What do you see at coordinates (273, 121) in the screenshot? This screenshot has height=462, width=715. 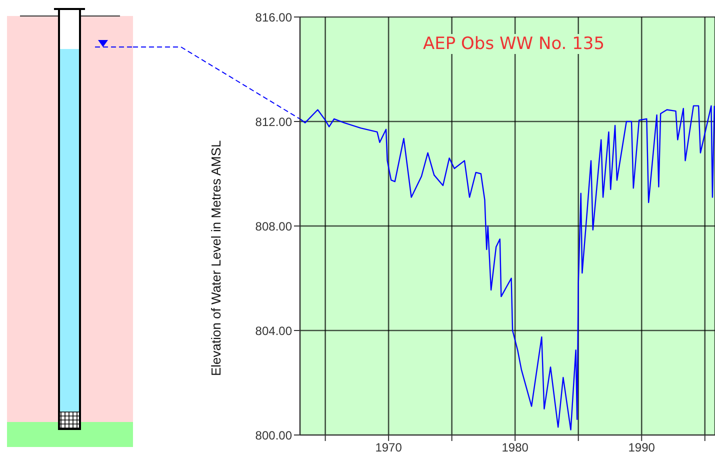 I see `y-tick-label: 812.00` at bounding box center [273, 121].